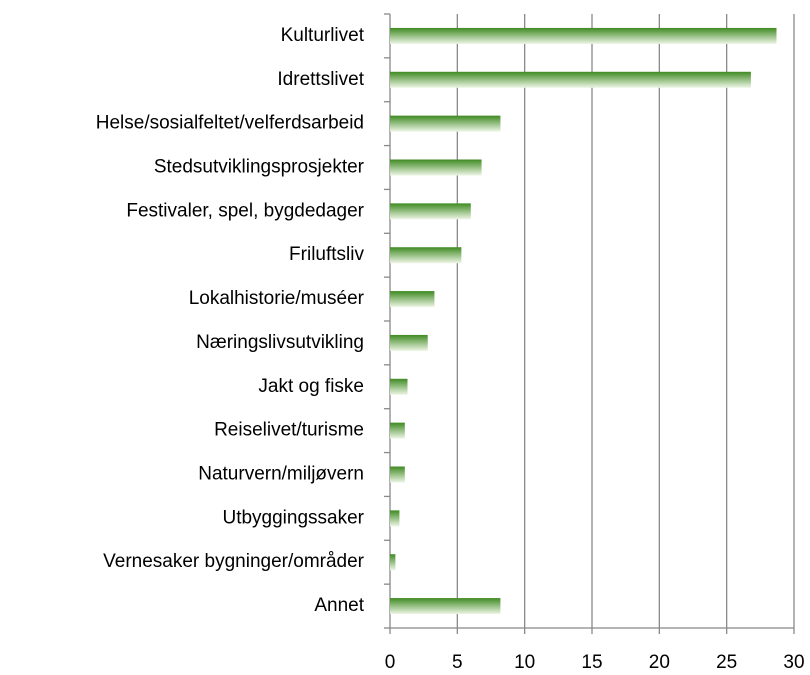 The width and height of the screenshot is (810, 675). What do you see at coordinates (277, 298) in the screenshot?
I see `y-tick-label: Lokalhistorie/muséer` at bounding box center [277, 298].